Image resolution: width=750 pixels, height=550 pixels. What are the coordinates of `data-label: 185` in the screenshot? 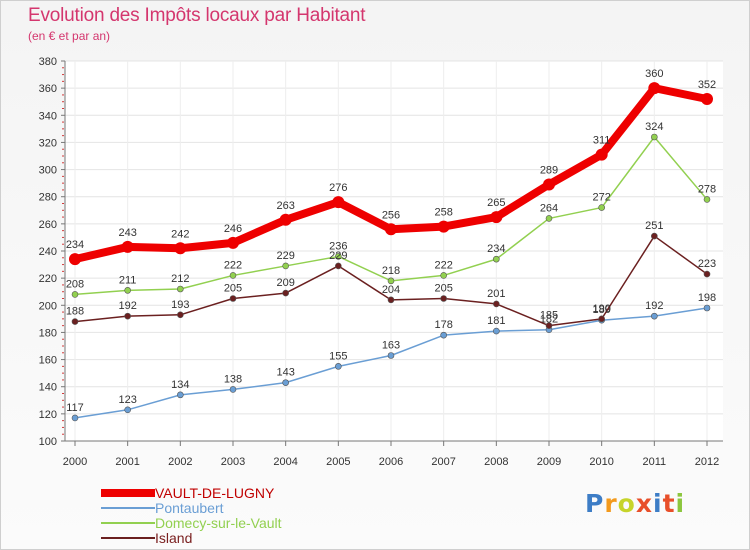 It's located at (549, 316).